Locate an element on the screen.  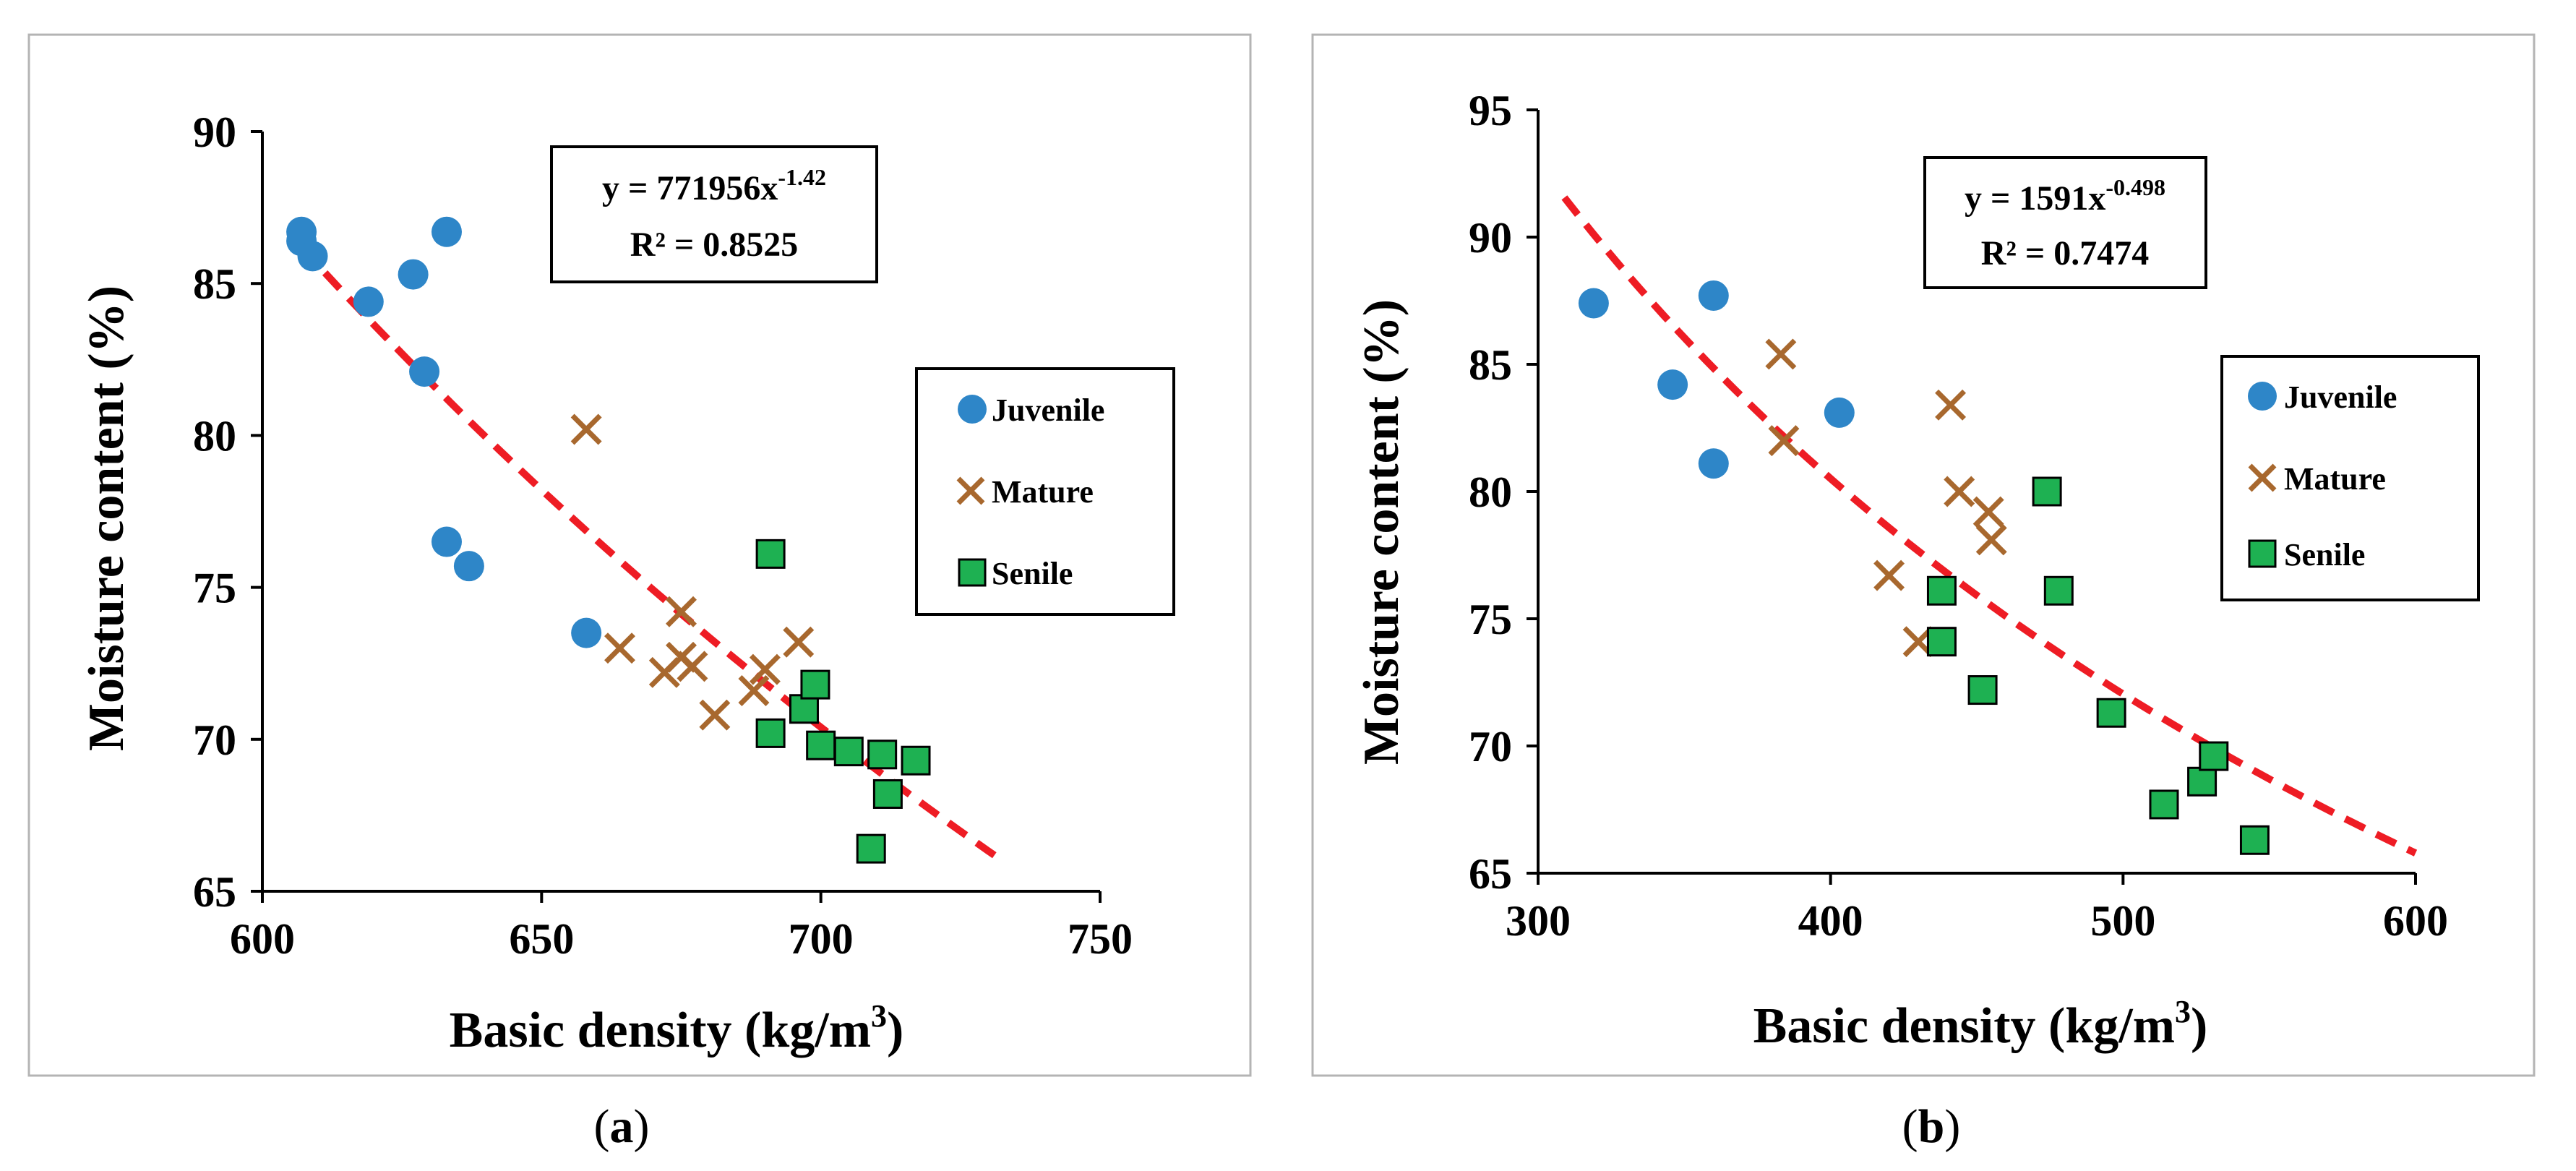
legend-b-mature-marker is located at coordinates (2263, 478).